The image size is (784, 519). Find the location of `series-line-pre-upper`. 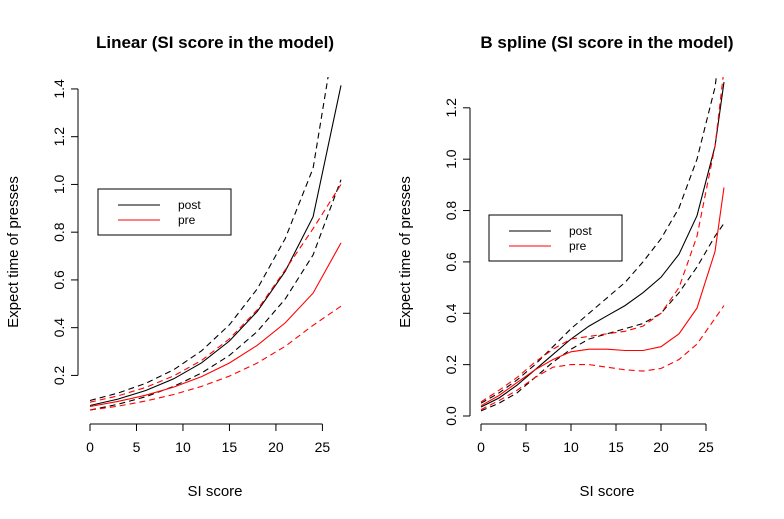

series-line-pre-upper is located at coordinates (215, 293).